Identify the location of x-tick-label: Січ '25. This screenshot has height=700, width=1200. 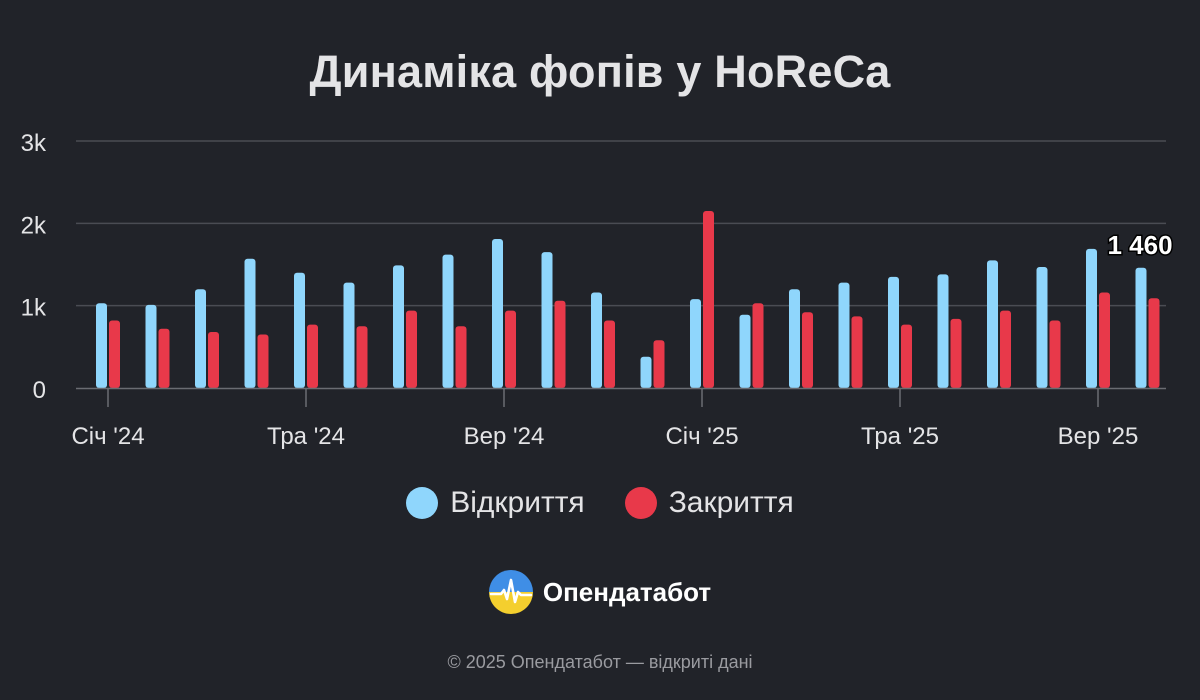
(701, 436).